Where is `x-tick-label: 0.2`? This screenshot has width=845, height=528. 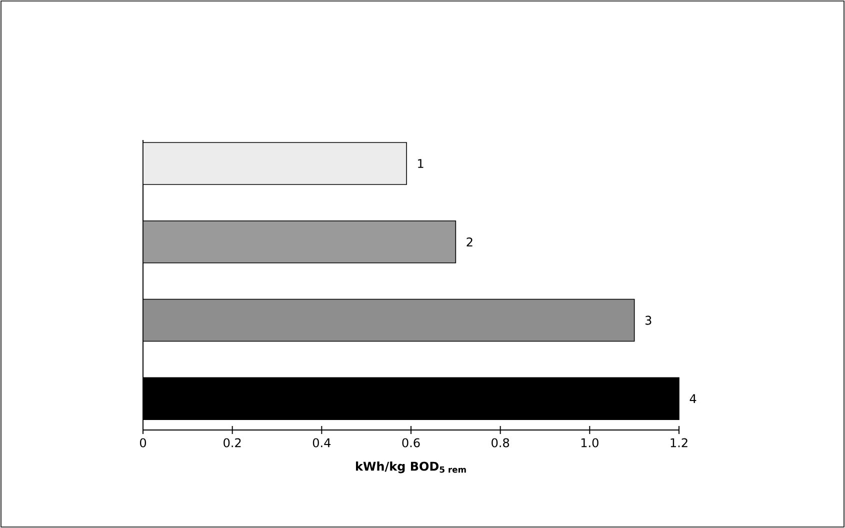
x-tick-label: 0.2 is located at coordinates (232, 443).